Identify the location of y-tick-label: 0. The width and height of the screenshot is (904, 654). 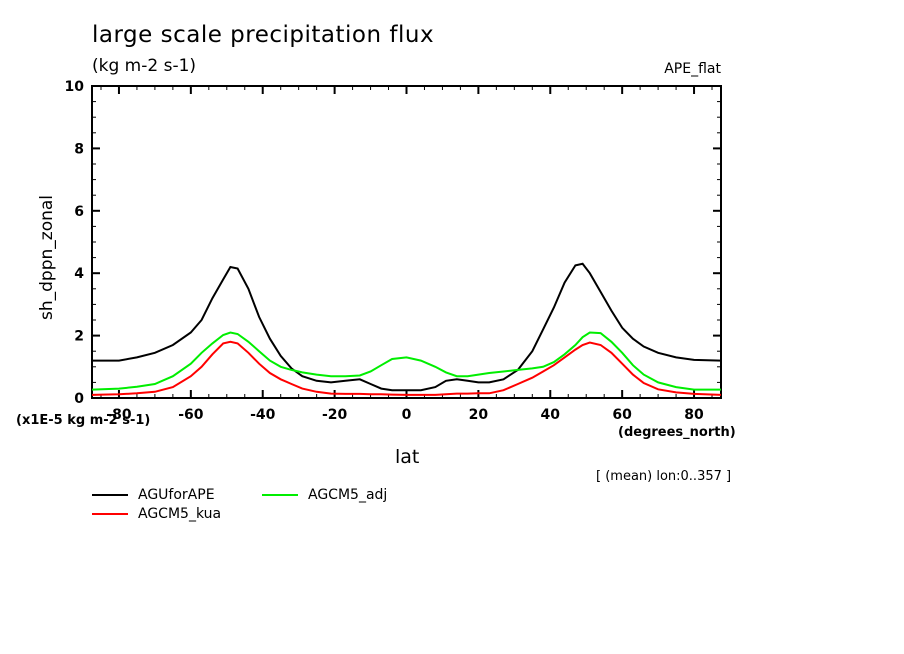
(79, 399).